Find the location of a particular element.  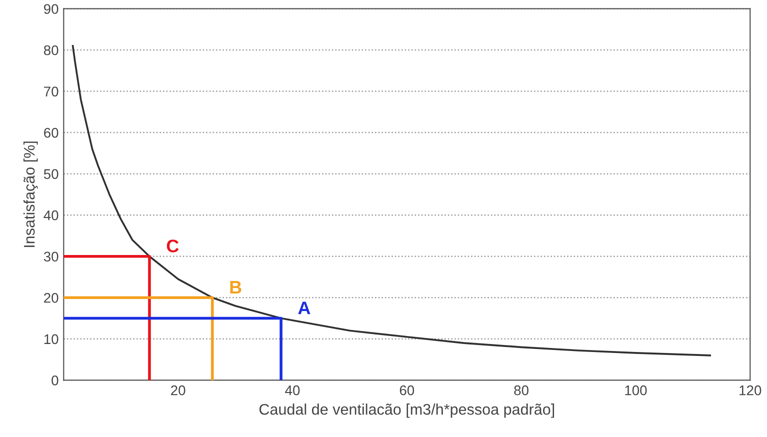

x-tick-label: 60 is located at coordinates (407, 390).